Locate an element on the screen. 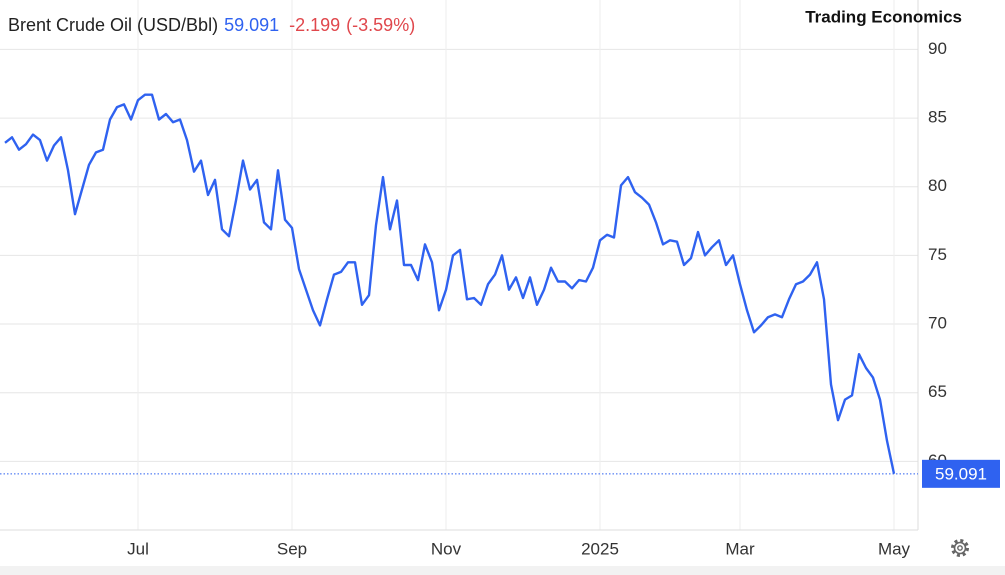 Image resolution: width=1005 pixels, height=575 pixels. last-value-box is located at coordinates (961, 473).